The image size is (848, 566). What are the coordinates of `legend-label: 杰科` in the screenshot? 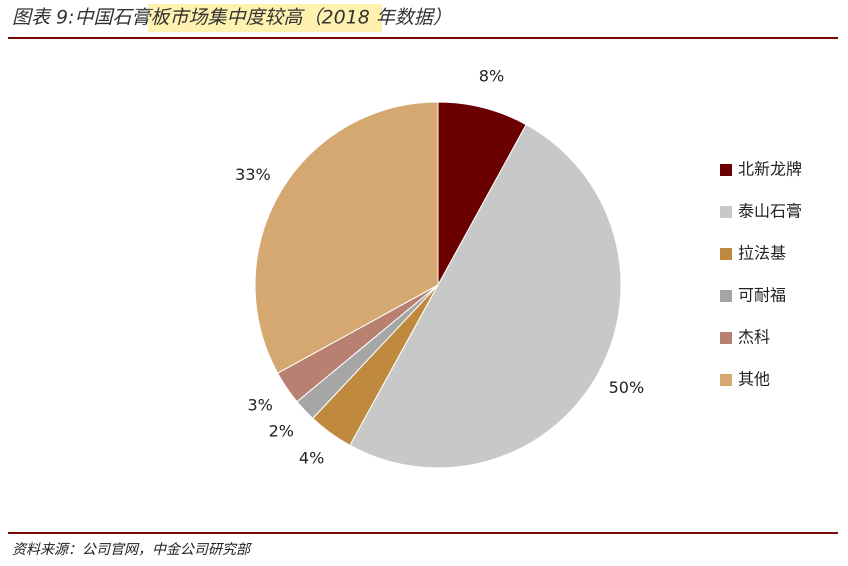 It's located at (754, 337).